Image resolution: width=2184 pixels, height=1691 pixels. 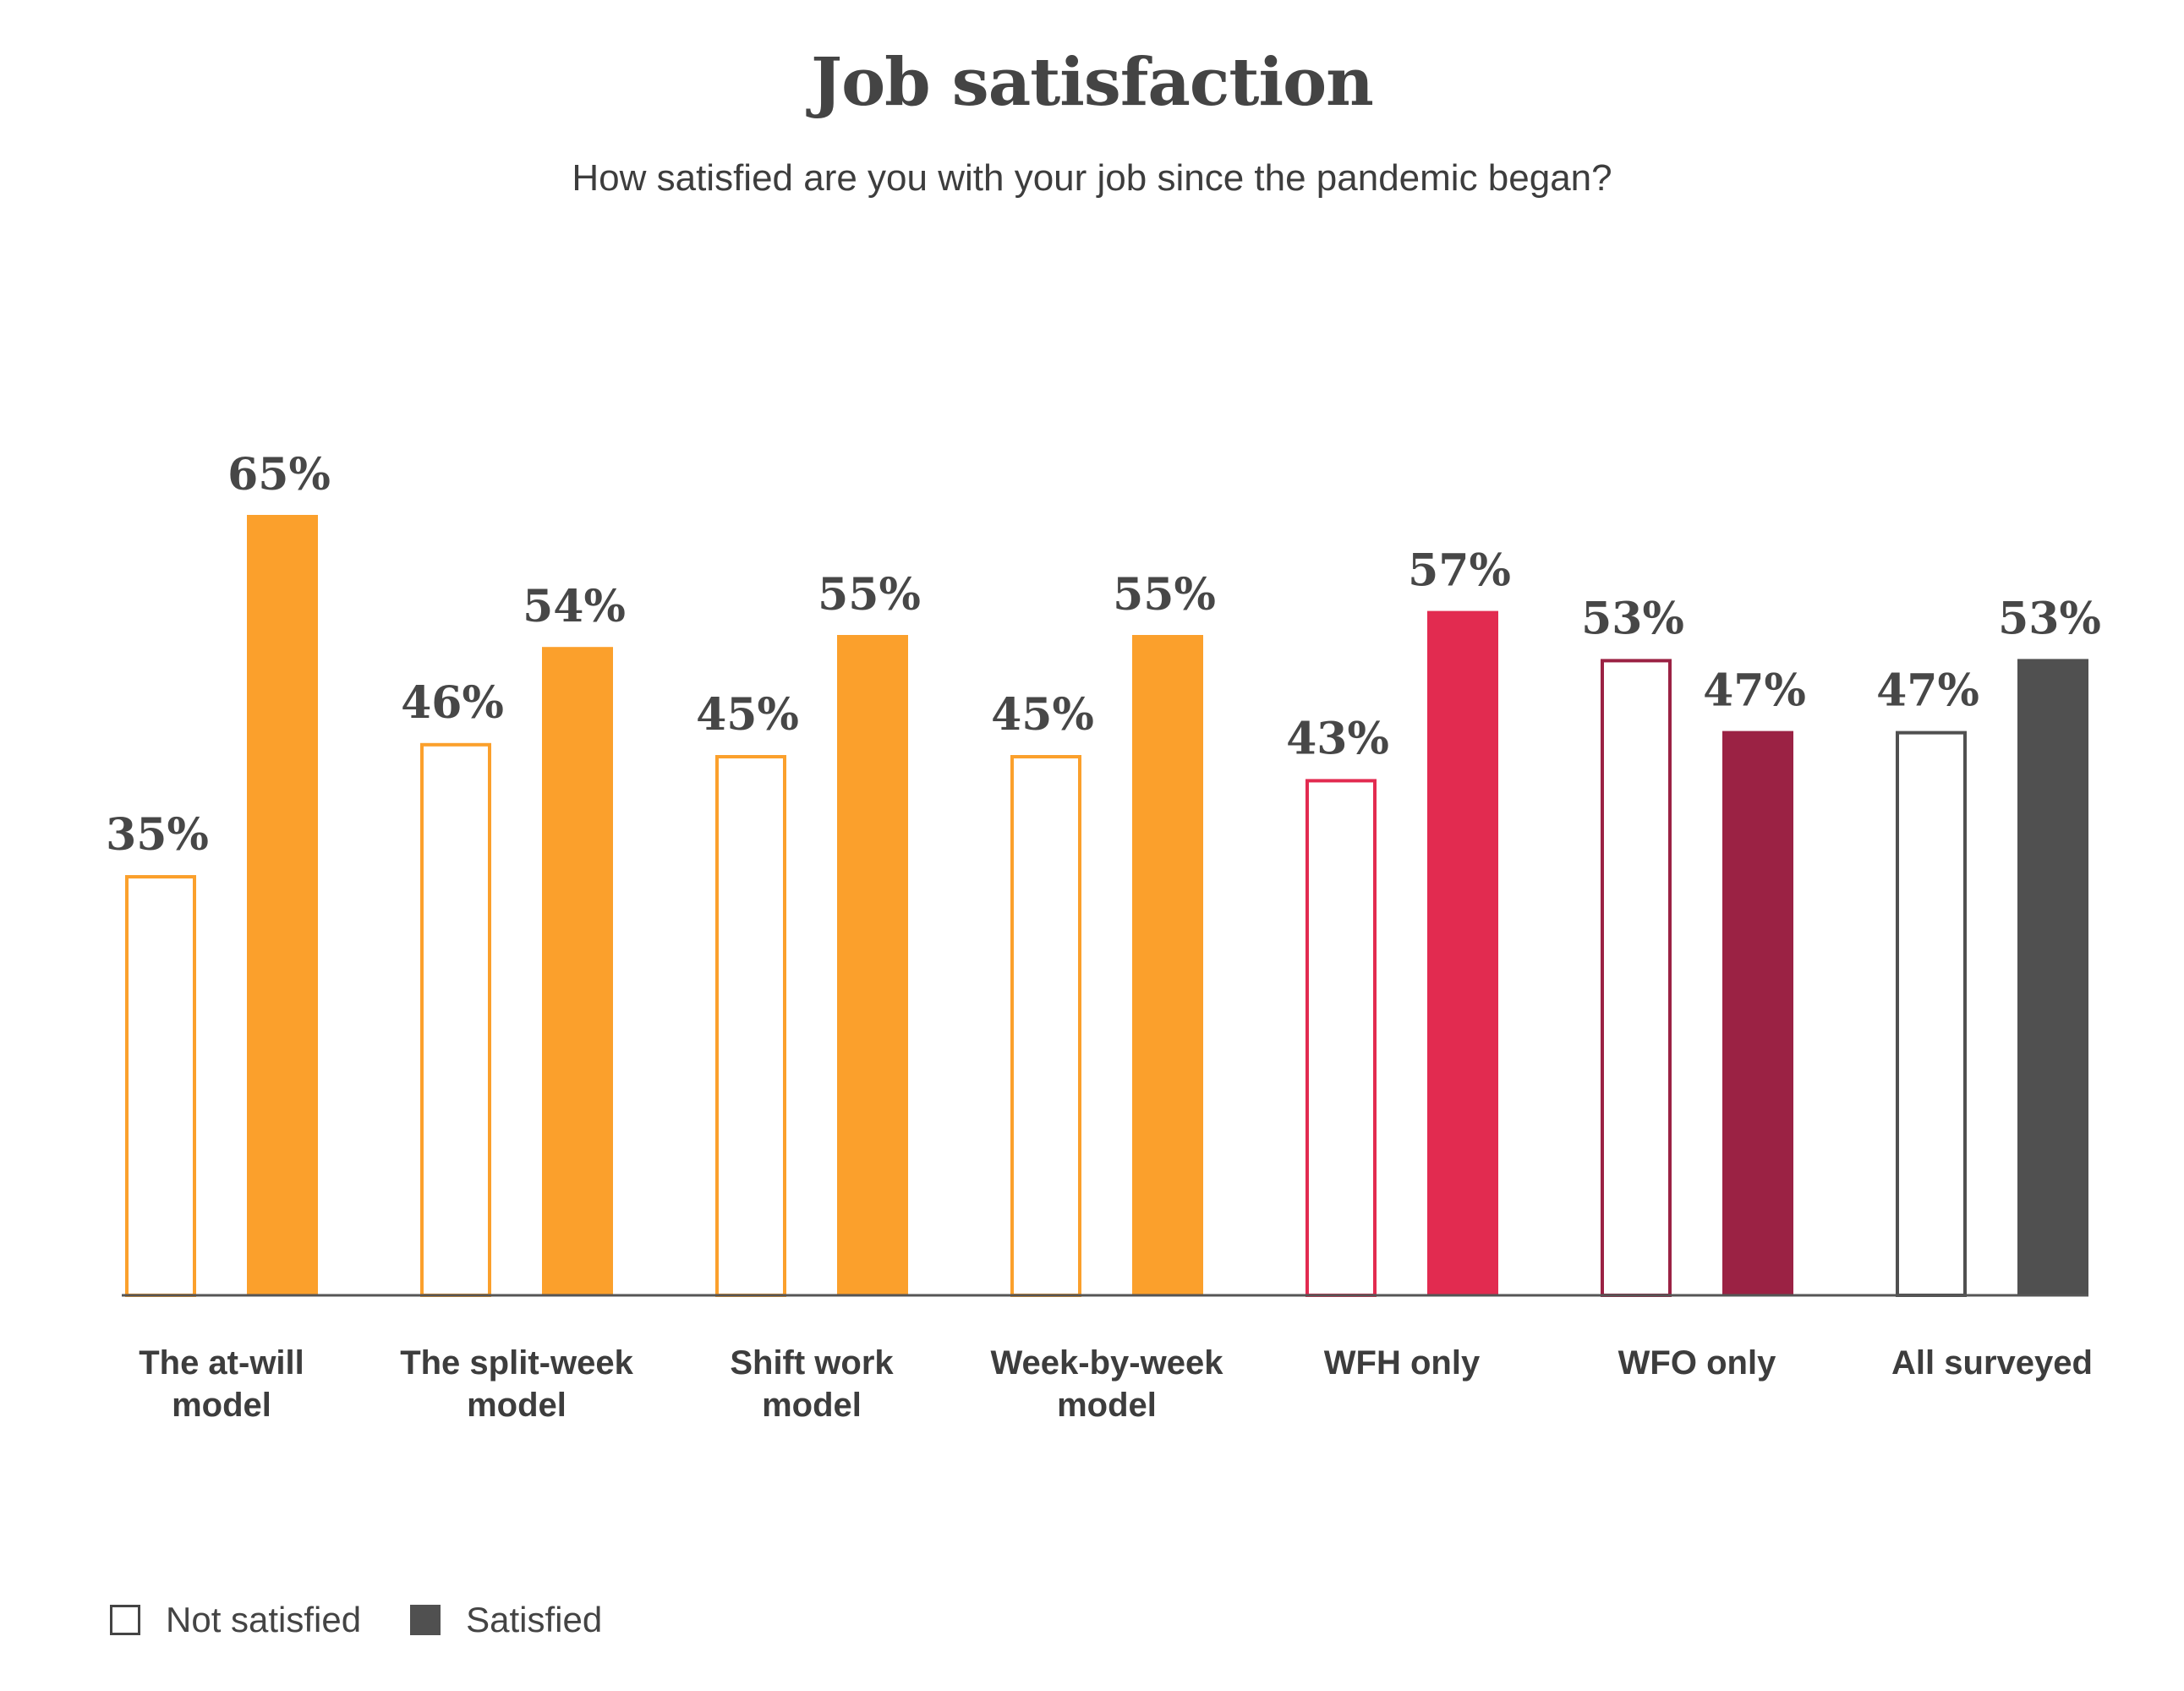 What do you see at coordinates (381, 1620) in the screenshot?
I see `chart-legend: Not satisfied Satisfied` at bounding box center [381, 1620].